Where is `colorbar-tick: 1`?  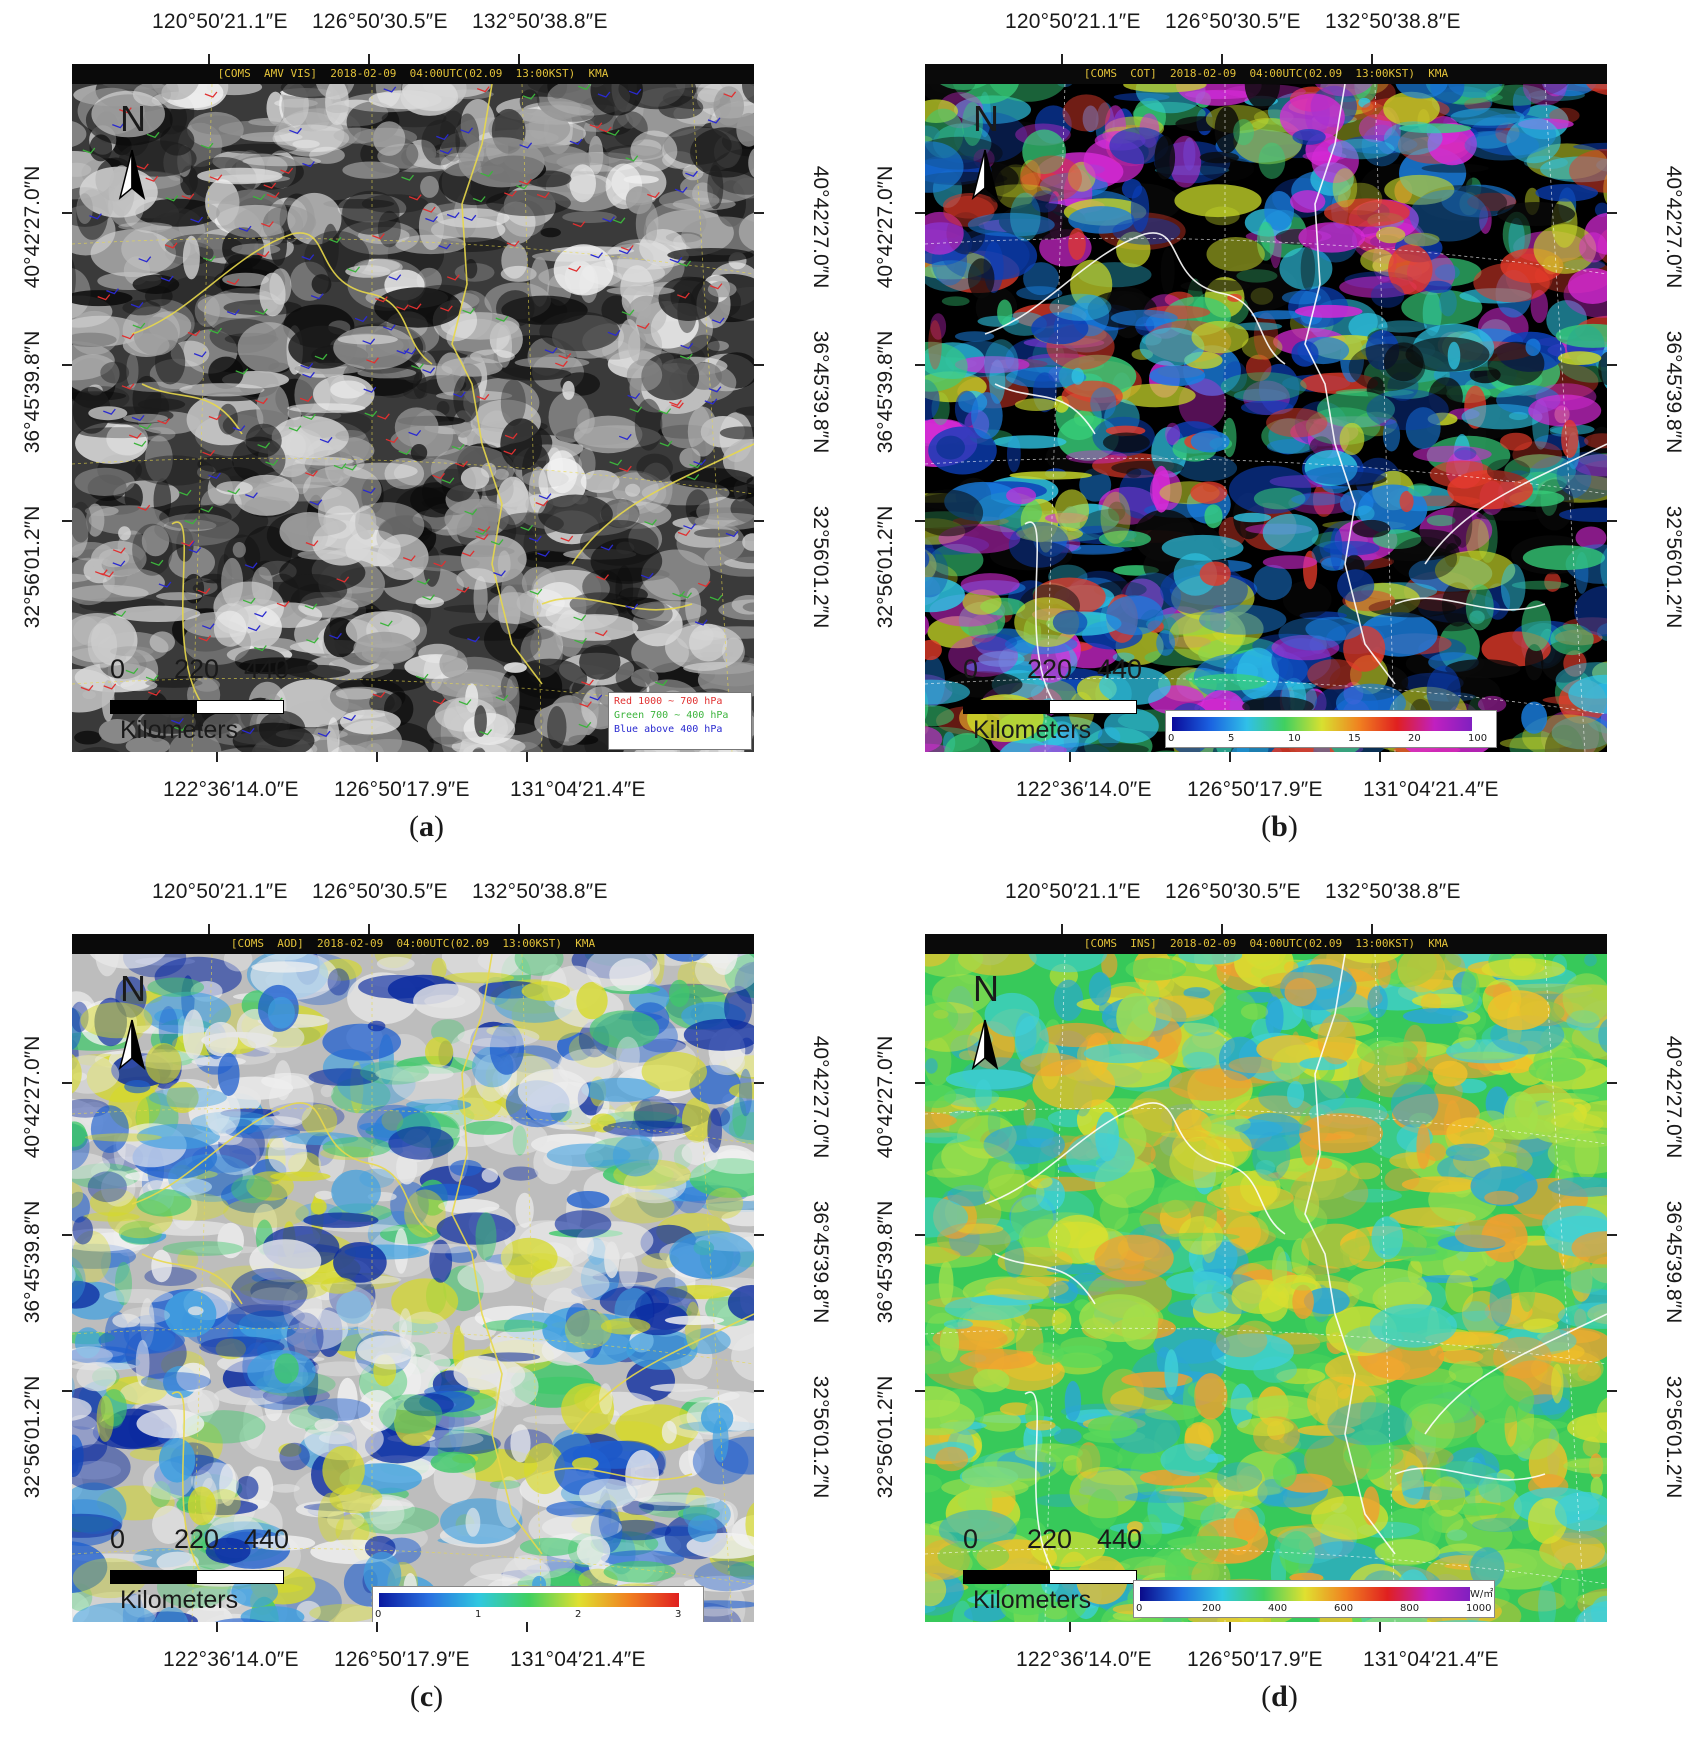
colorbar-tick: 1 is located at coordinates (478, 1614).